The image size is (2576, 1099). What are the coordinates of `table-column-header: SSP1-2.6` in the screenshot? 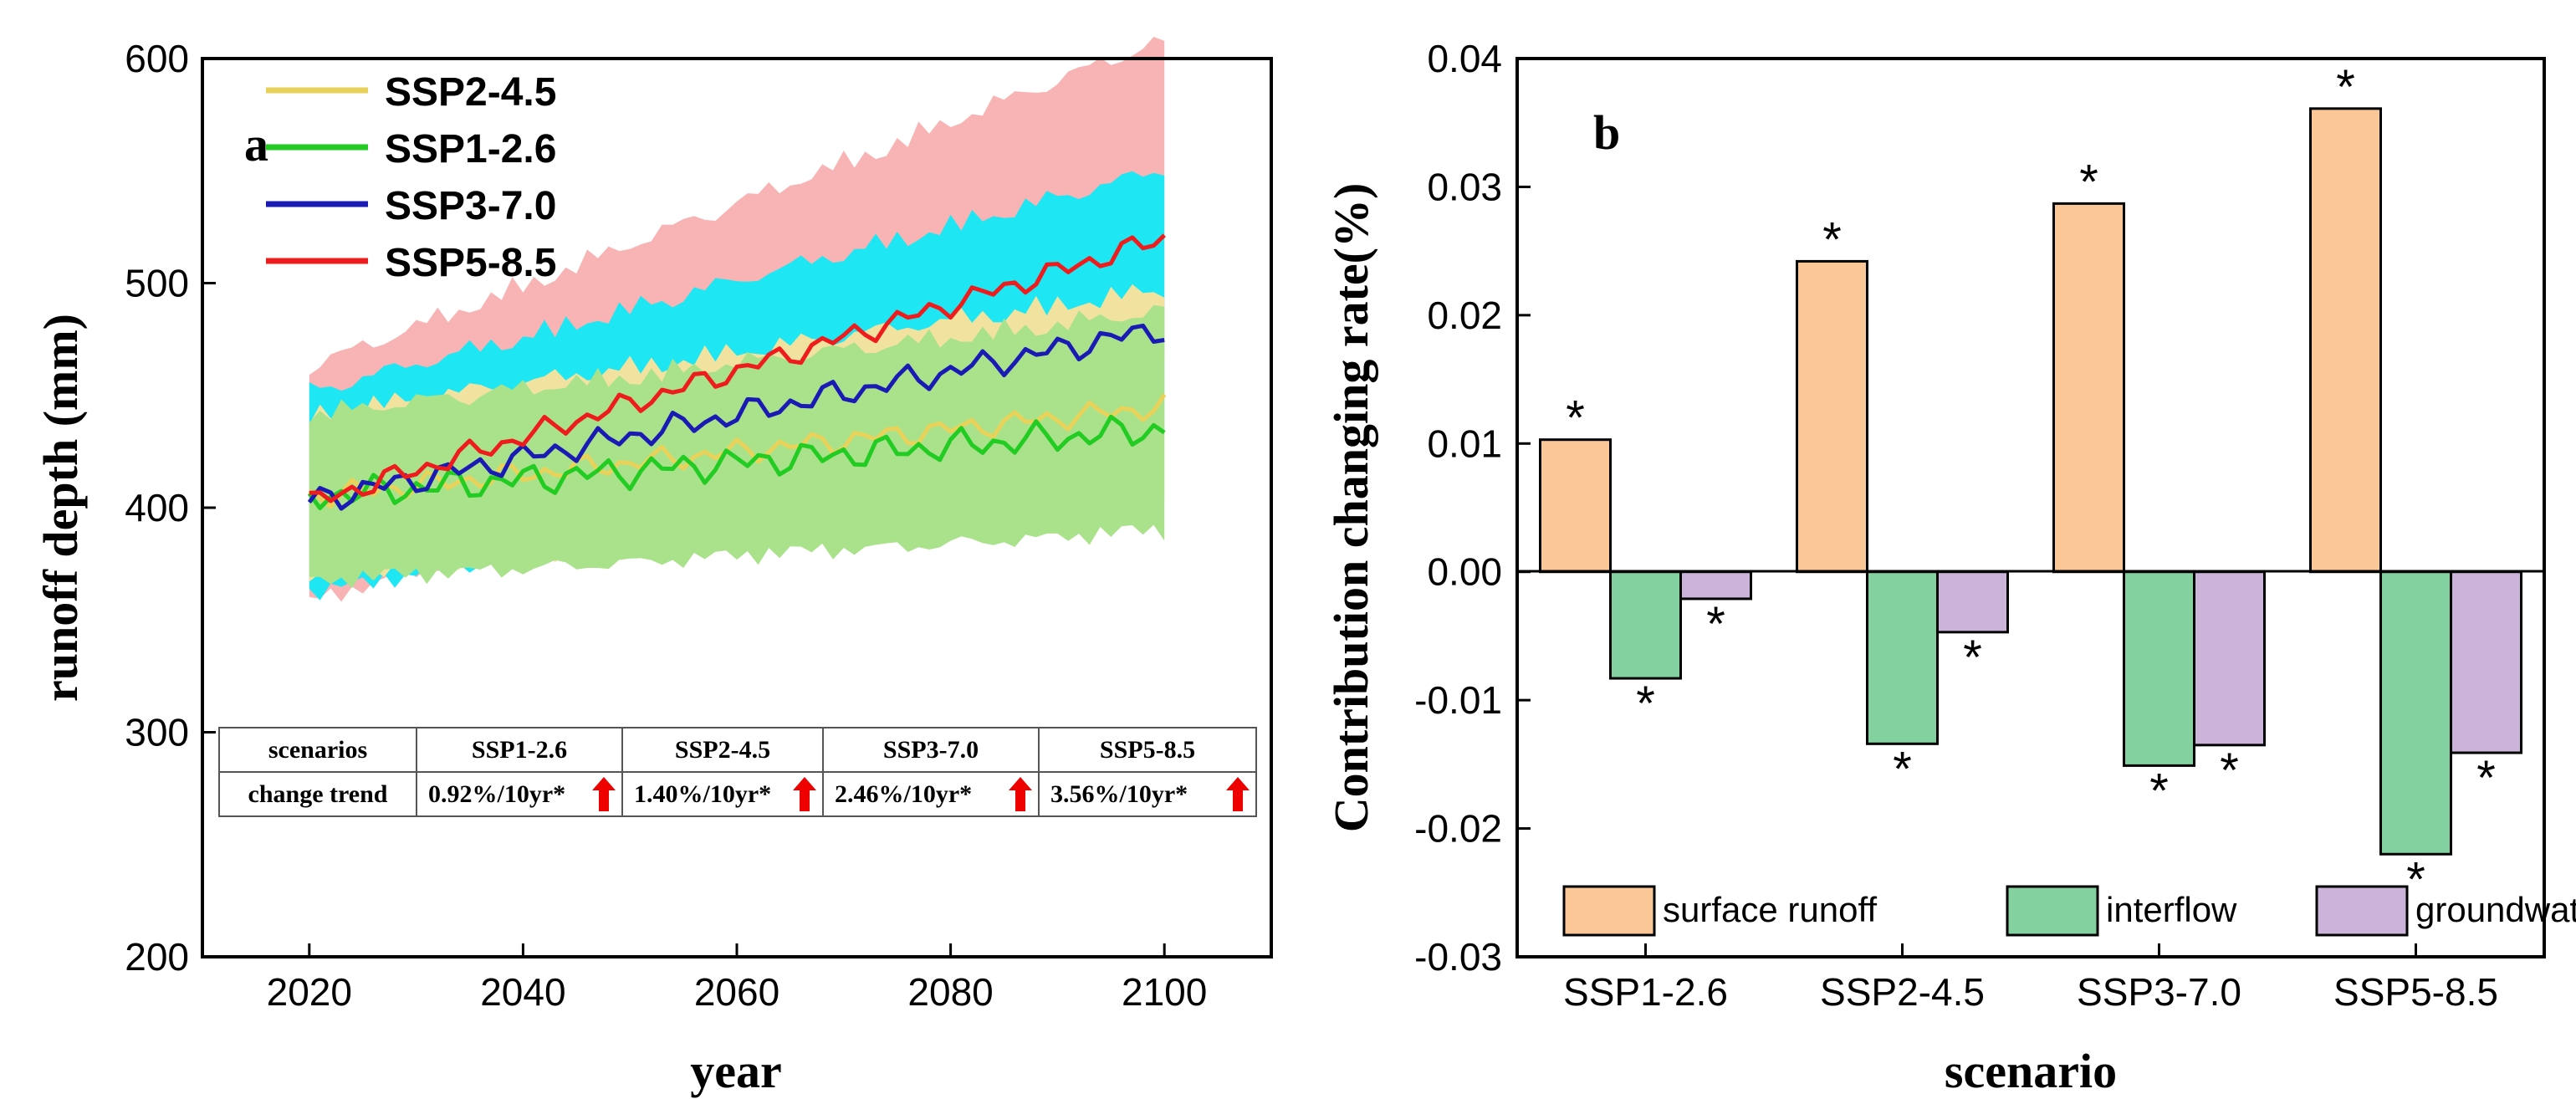 It's located at (519, 750).